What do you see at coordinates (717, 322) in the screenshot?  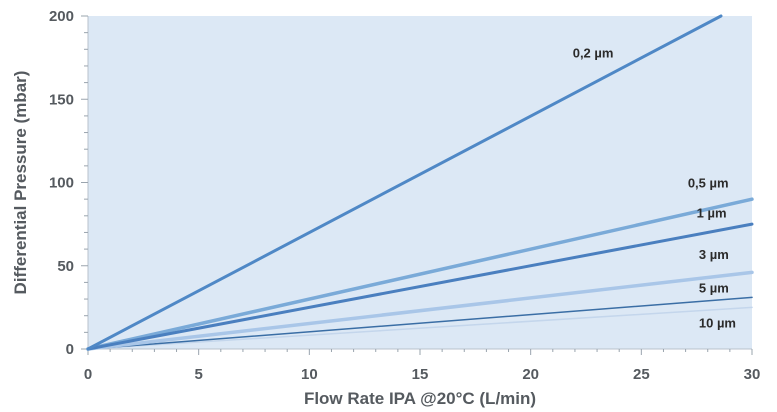 I see `series-label: 10 µm` at bounding box center [717, 322].